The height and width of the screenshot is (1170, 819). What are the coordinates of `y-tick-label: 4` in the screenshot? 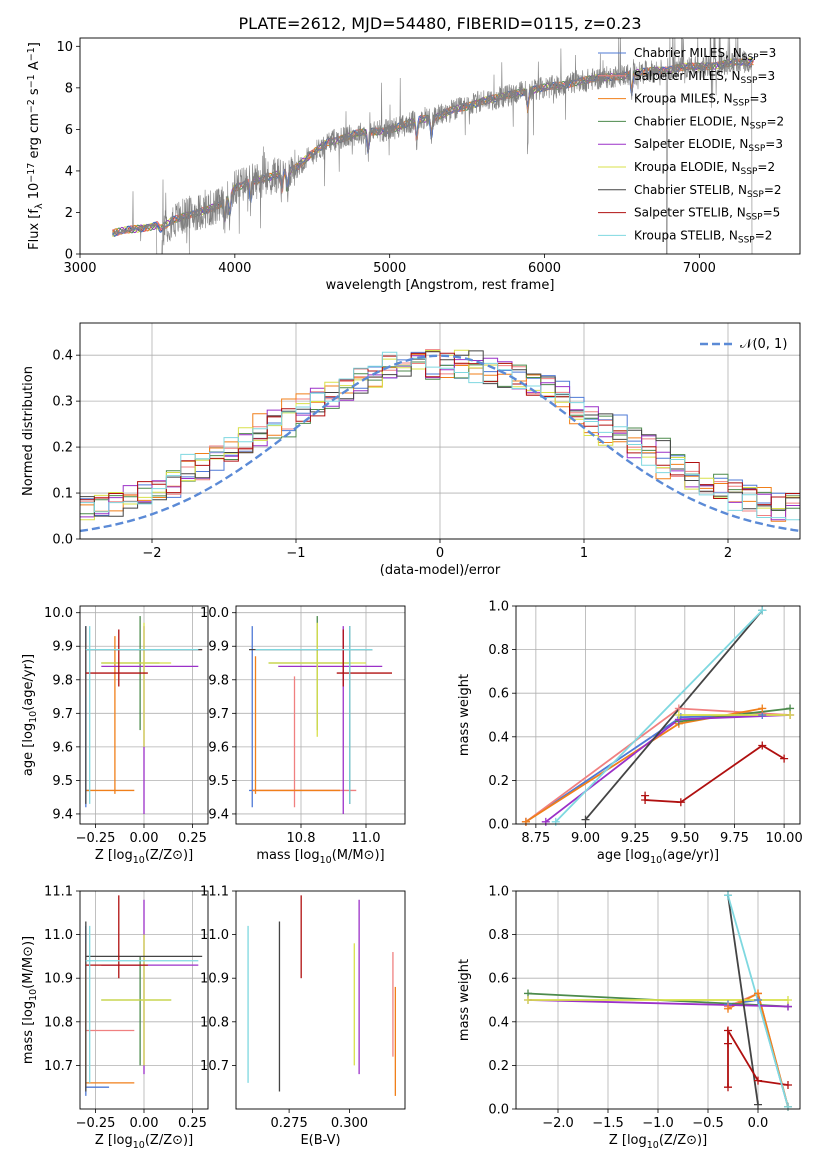 It's located at (69, 171).